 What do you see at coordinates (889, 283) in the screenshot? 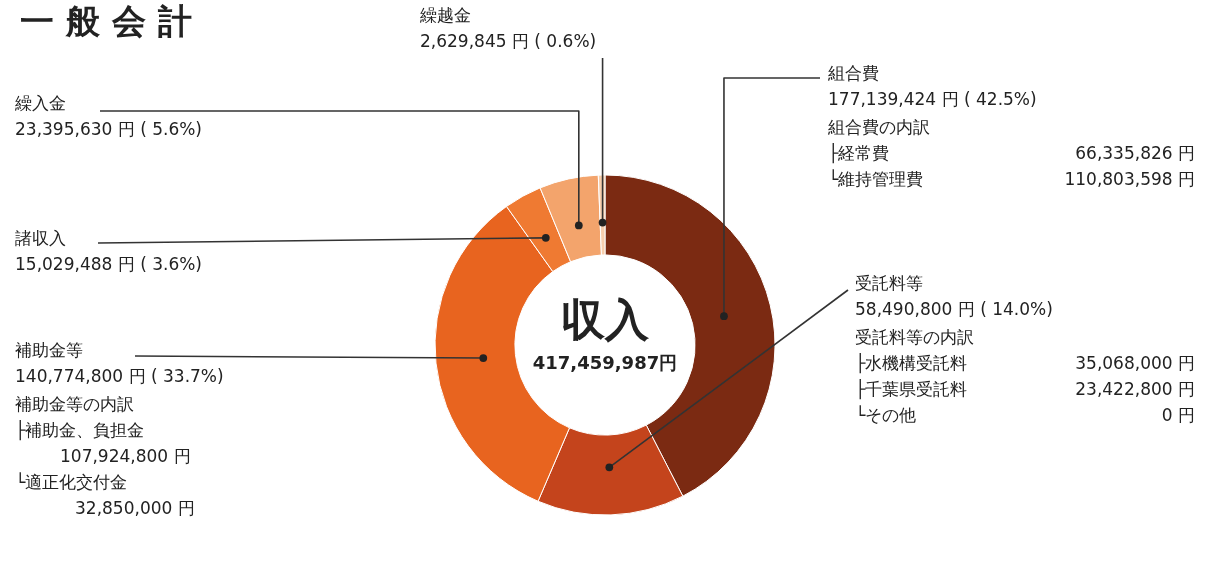
I see `slice-label: 受託料等` at bounding box center [889, 283].